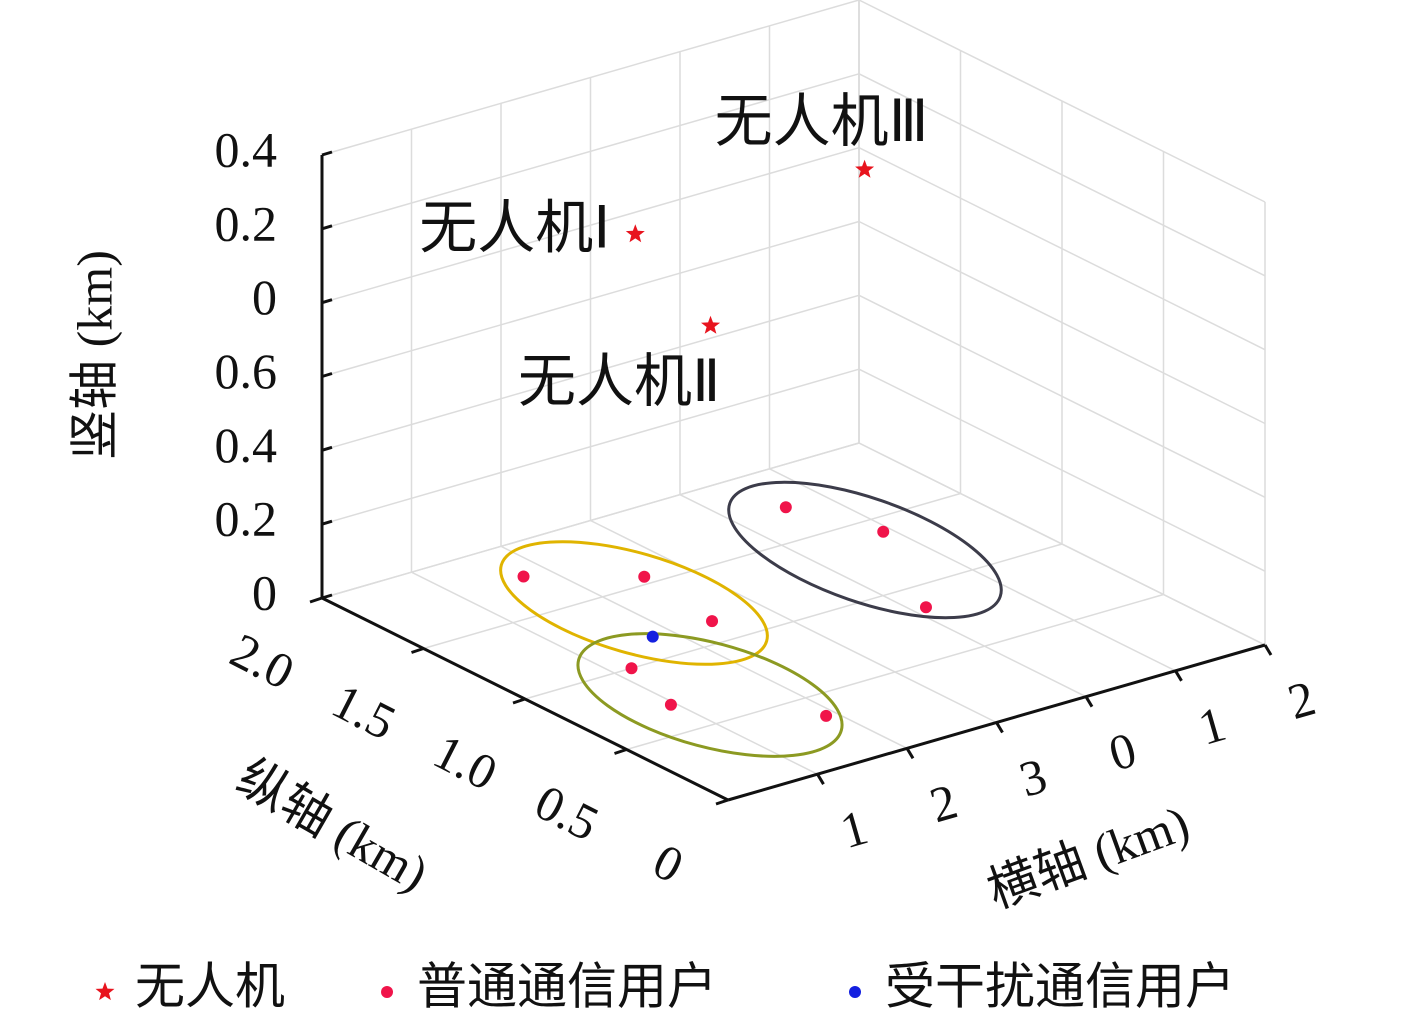 The image size is (1417, 1025). Describe the element at coordinates (1088, 857) in the screenshot. I see `x-axis-label: 横轴 (km)` at that location.